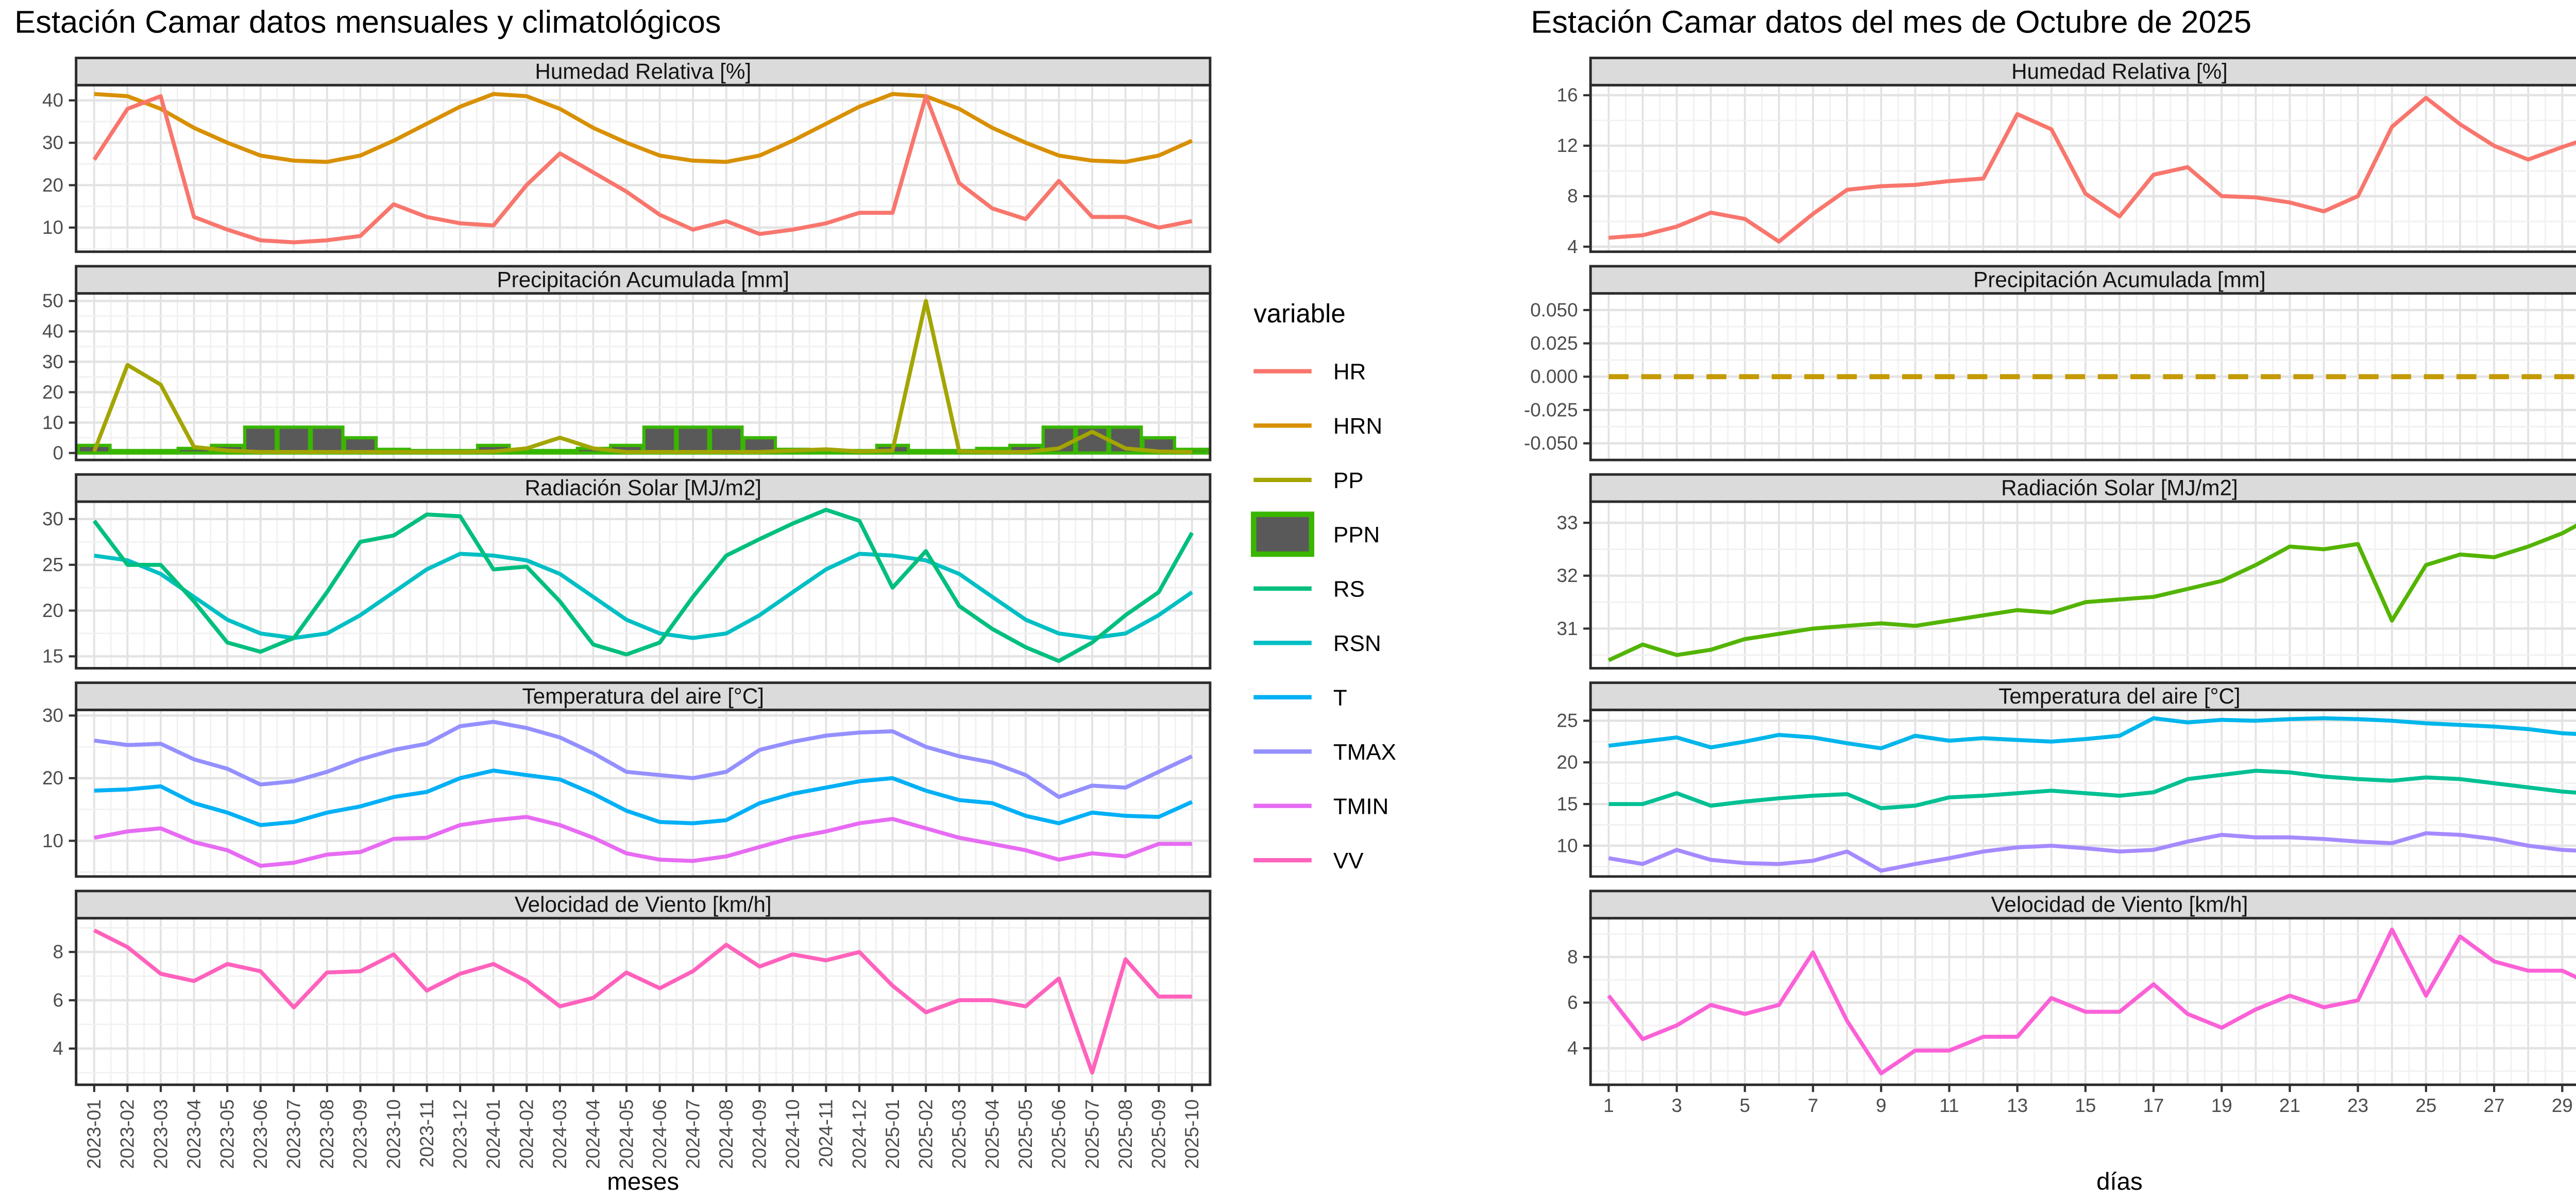  Describe the element at coordinates (260, 1134) in the screenshot. I see `x-axis-tick-label: 2023-06` at that location.